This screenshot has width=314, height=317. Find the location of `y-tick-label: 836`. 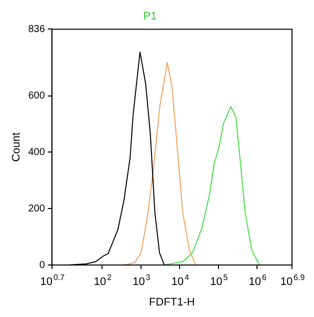

y-tick-label: 836 is located at coordinates (37, 29).